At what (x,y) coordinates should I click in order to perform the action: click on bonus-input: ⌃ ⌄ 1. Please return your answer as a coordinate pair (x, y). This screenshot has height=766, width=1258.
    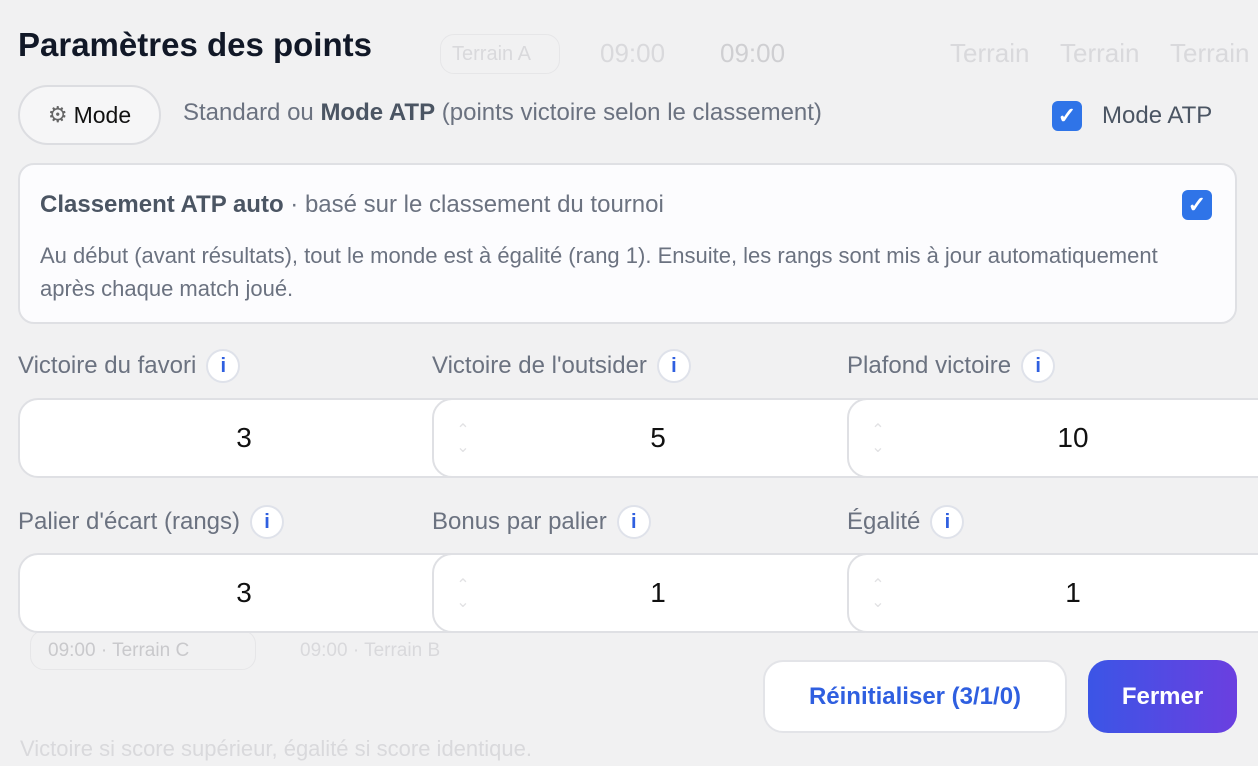
    Looking at the image, I should click on (658, 593).